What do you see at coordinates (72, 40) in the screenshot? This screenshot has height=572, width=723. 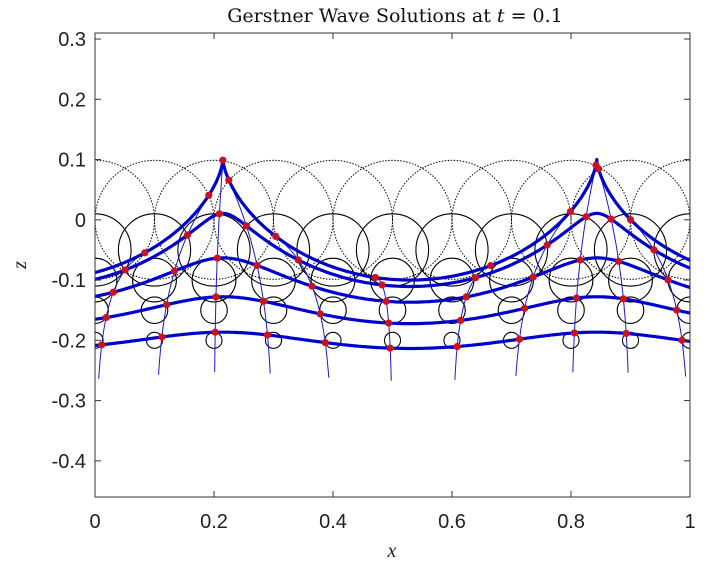 I see `y-tick-label: 0.3` at bounding box center [72, 40].